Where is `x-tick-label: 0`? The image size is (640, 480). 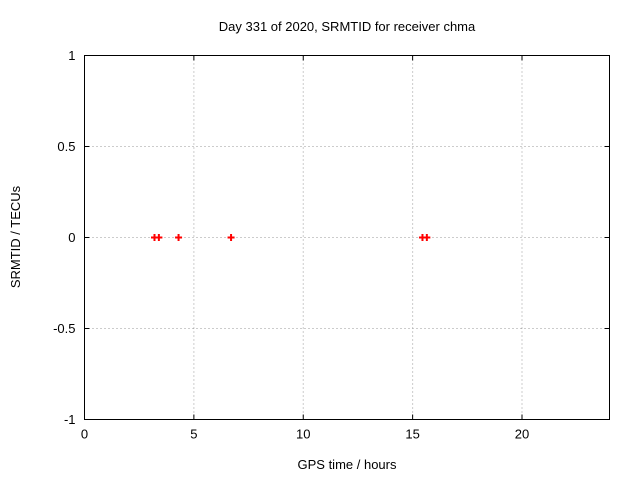
x-tick-label: 0 is located at coordinates (84, 434).